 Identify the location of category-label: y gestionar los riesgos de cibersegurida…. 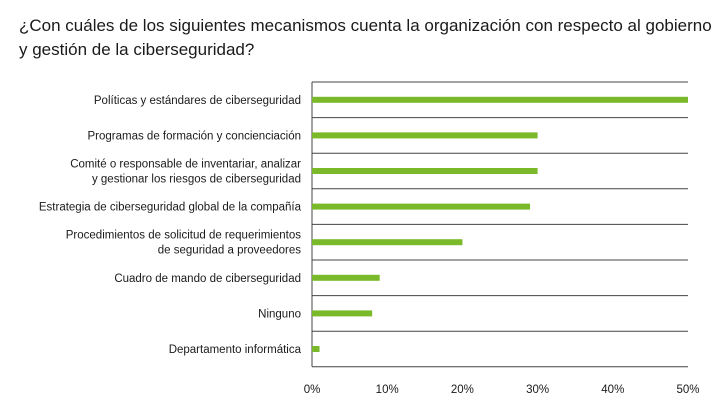
(196, 180).